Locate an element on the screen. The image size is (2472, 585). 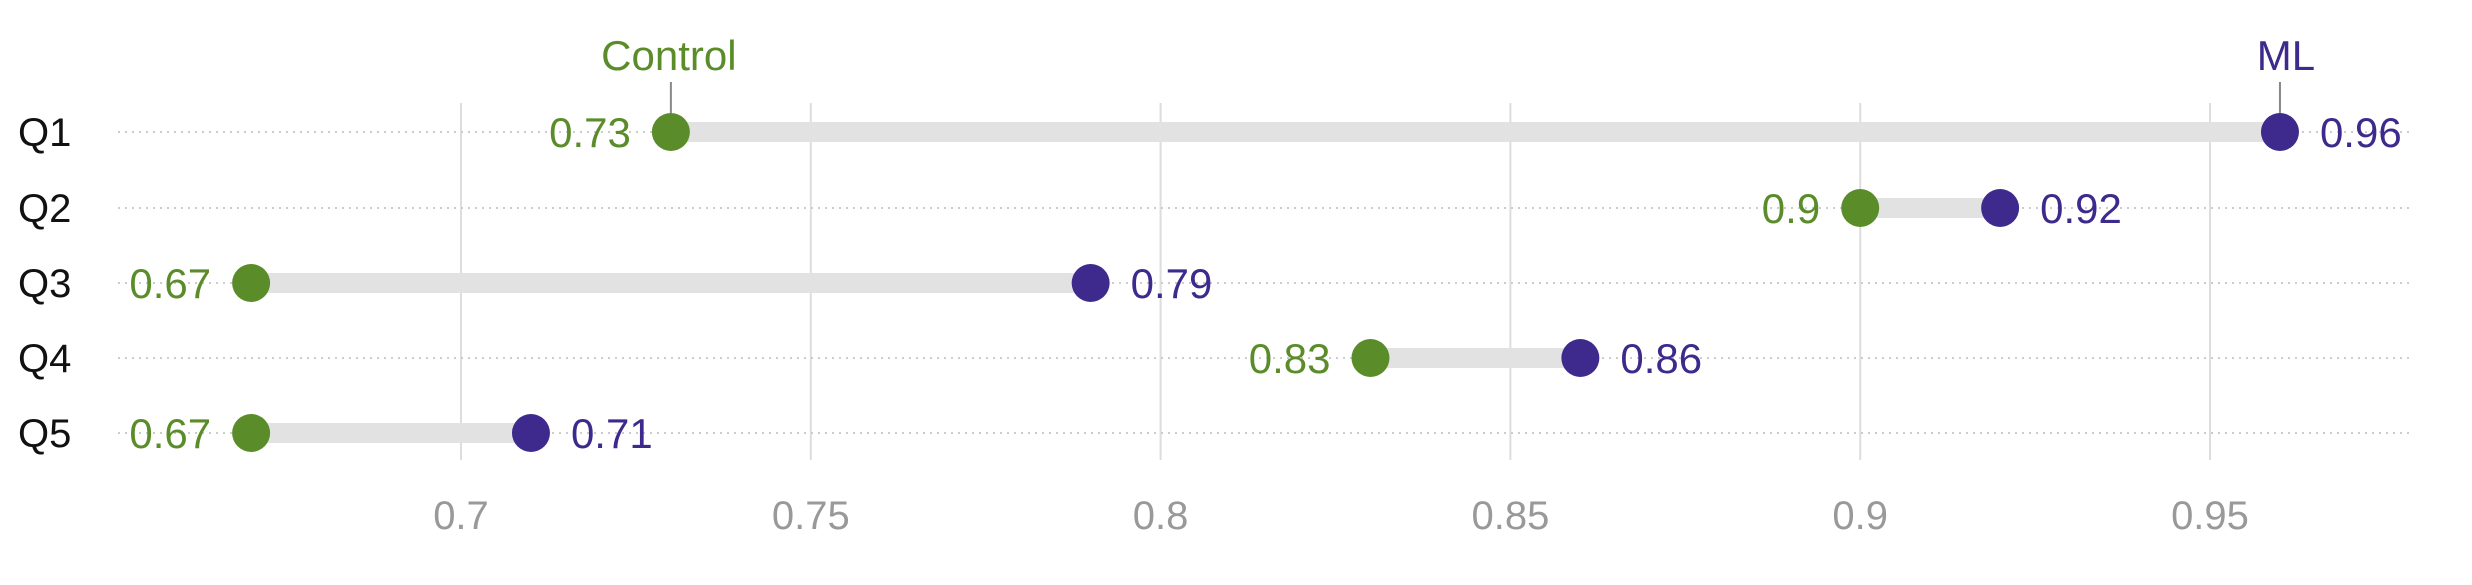
control-point-q2 is located at coordinates (1860, 208).